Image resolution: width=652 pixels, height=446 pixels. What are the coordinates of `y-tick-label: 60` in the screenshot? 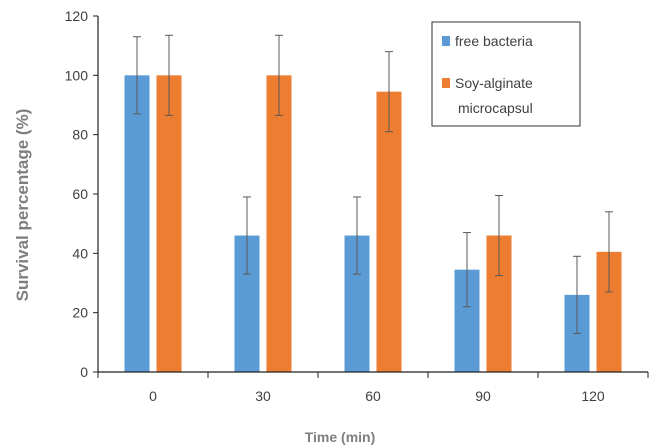 It's located at (80, 194).